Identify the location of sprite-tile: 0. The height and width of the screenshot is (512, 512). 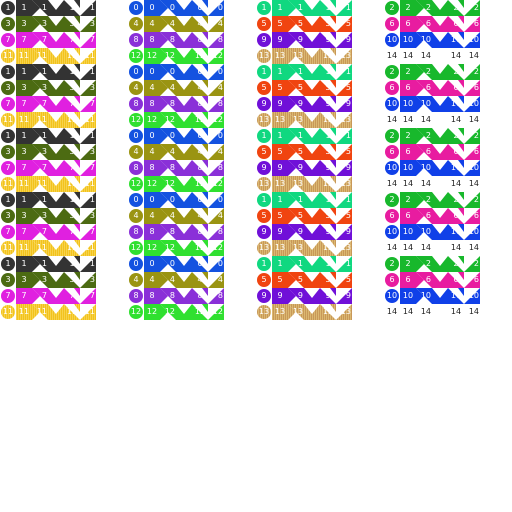
(168, 72).